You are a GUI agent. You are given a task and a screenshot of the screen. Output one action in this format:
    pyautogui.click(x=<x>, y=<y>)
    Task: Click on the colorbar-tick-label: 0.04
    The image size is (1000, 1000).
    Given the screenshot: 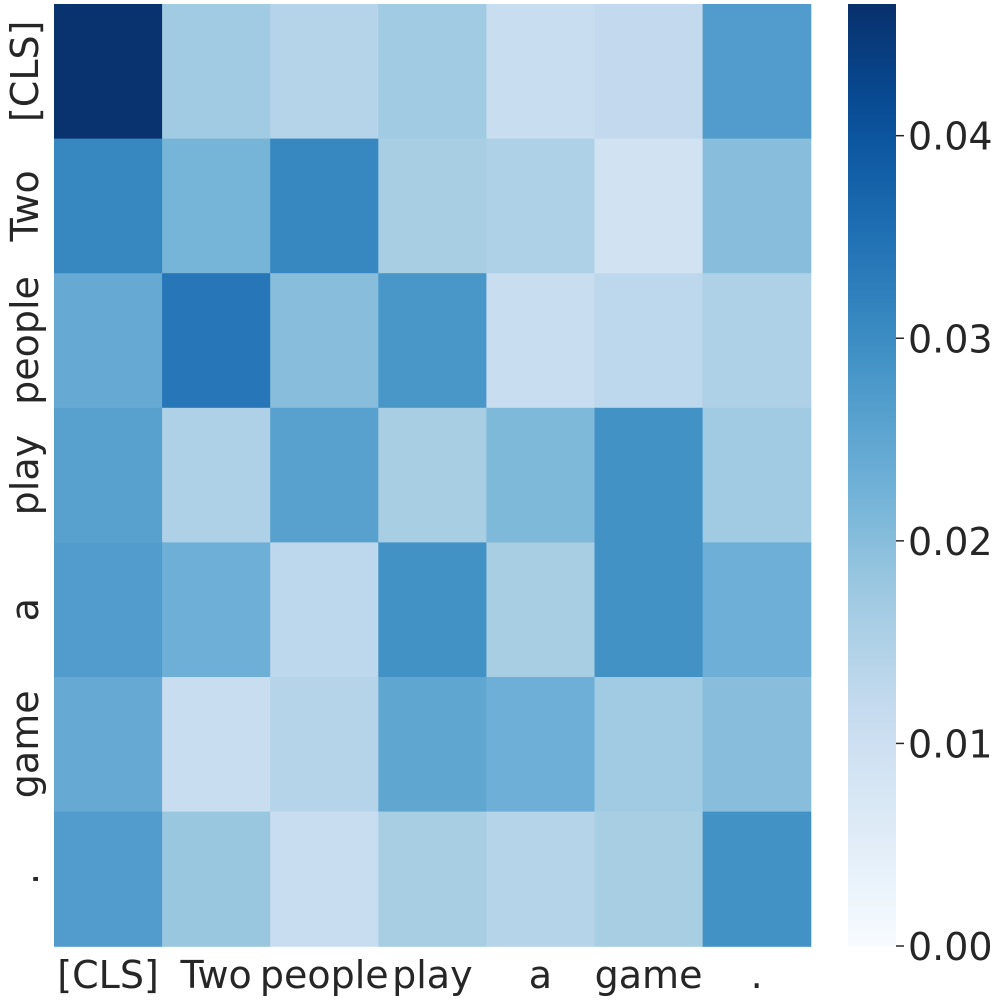 What is the action you would take?
    pyautogui.click(x=950, y=137)
    